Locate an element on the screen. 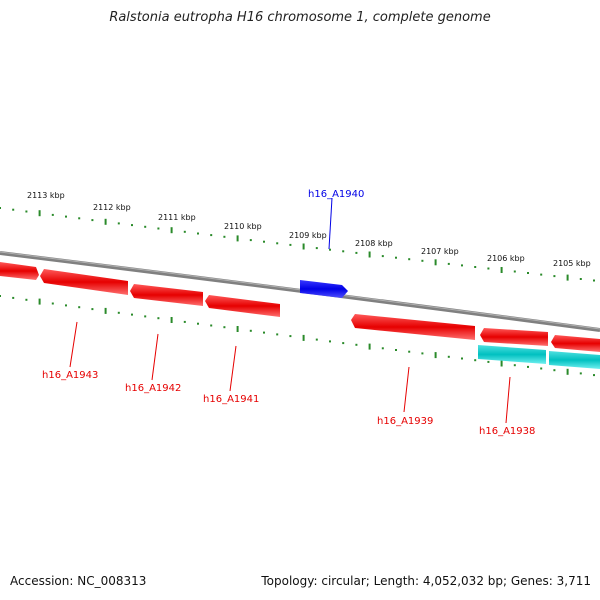 The width and height of the screenshot is (600, 600). gene-h16-a1943 is located at coordinates (84, 282).